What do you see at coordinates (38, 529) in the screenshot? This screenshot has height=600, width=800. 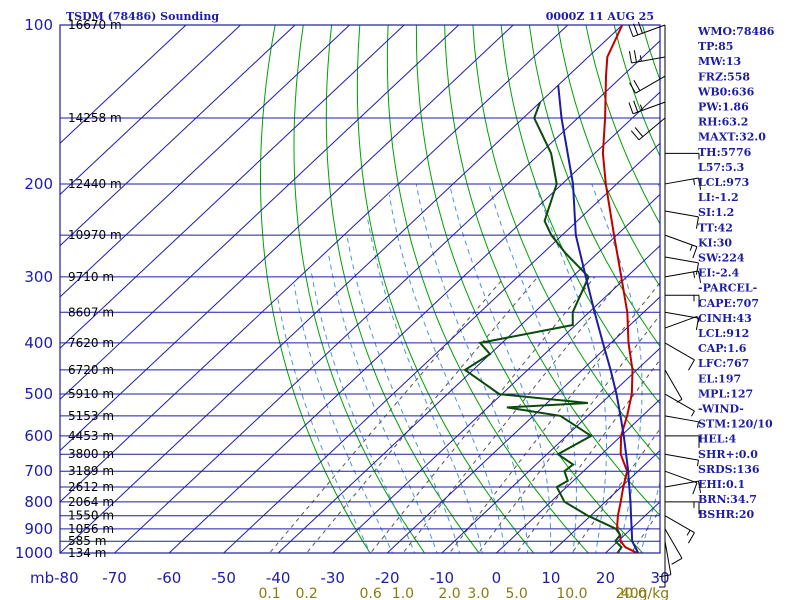 I see `pressure-tick-label: 900` at bounding box center [38, 529].